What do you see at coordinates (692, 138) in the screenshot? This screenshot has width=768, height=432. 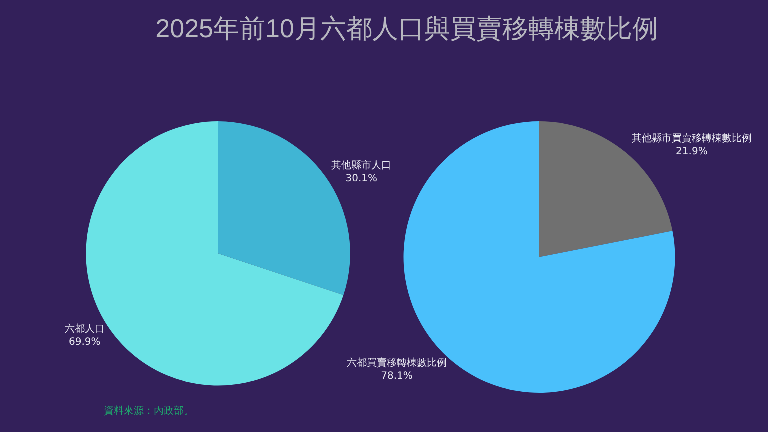 I see `slice-label: 其他縣市買賣移轉棟數比例` at bounding box center [692, 138].